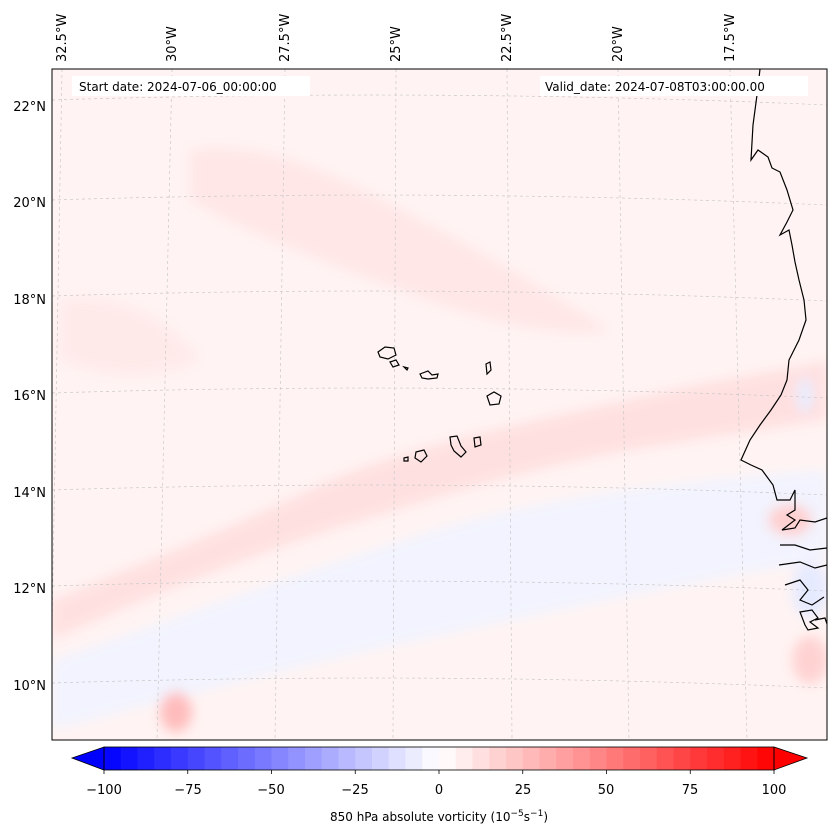  I want to click on lon-label: 27.5°W, so click(285, 38).